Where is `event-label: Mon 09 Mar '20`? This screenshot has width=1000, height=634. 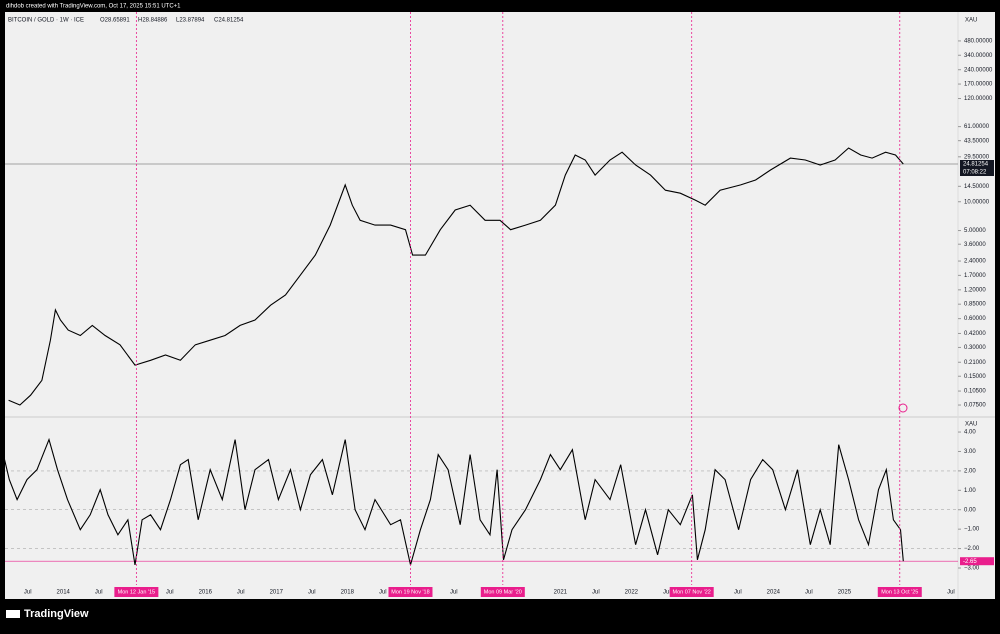
event-label: Mon 09 Mar '20 is located at coordinates (503, 592).